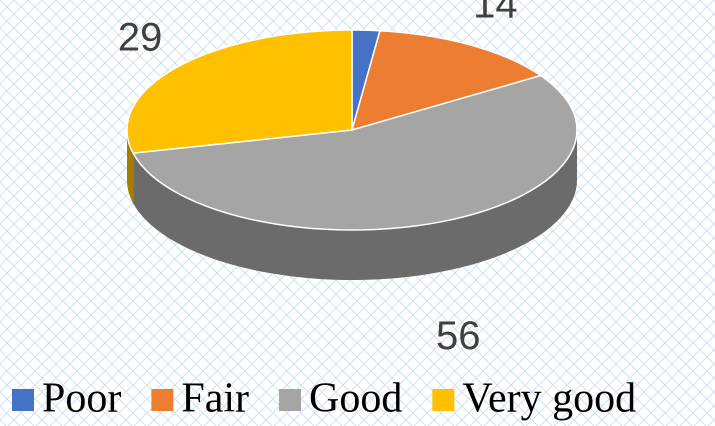 Image resolution: width=715 pixels, height=426 pixels. I want to click on slice-side, so click(130, 167).